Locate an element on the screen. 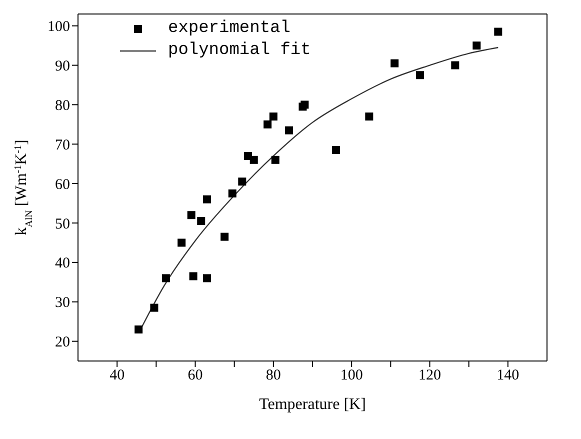 This screenshot has width=581, height=439. y-tick-label: 70 is located at coordinates (62, 145).